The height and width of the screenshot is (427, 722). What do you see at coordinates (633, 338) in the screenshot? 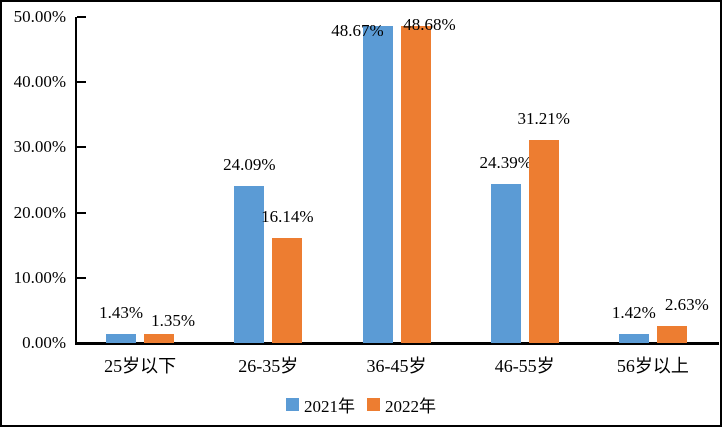
I see `bar-2021年-56岁以上` at bounding box center [633, 338].